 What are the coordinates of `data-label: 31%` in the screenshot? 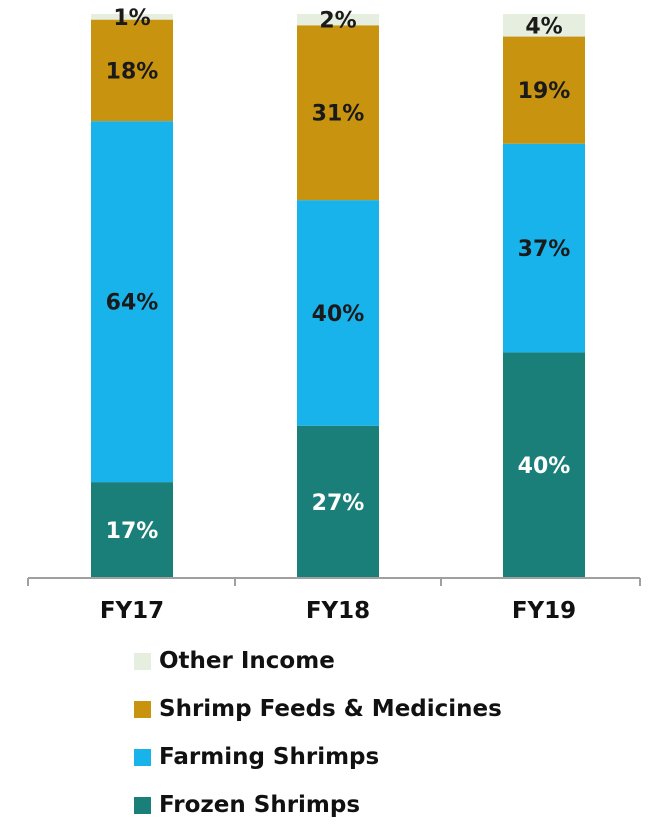 It's located at (338, 114).